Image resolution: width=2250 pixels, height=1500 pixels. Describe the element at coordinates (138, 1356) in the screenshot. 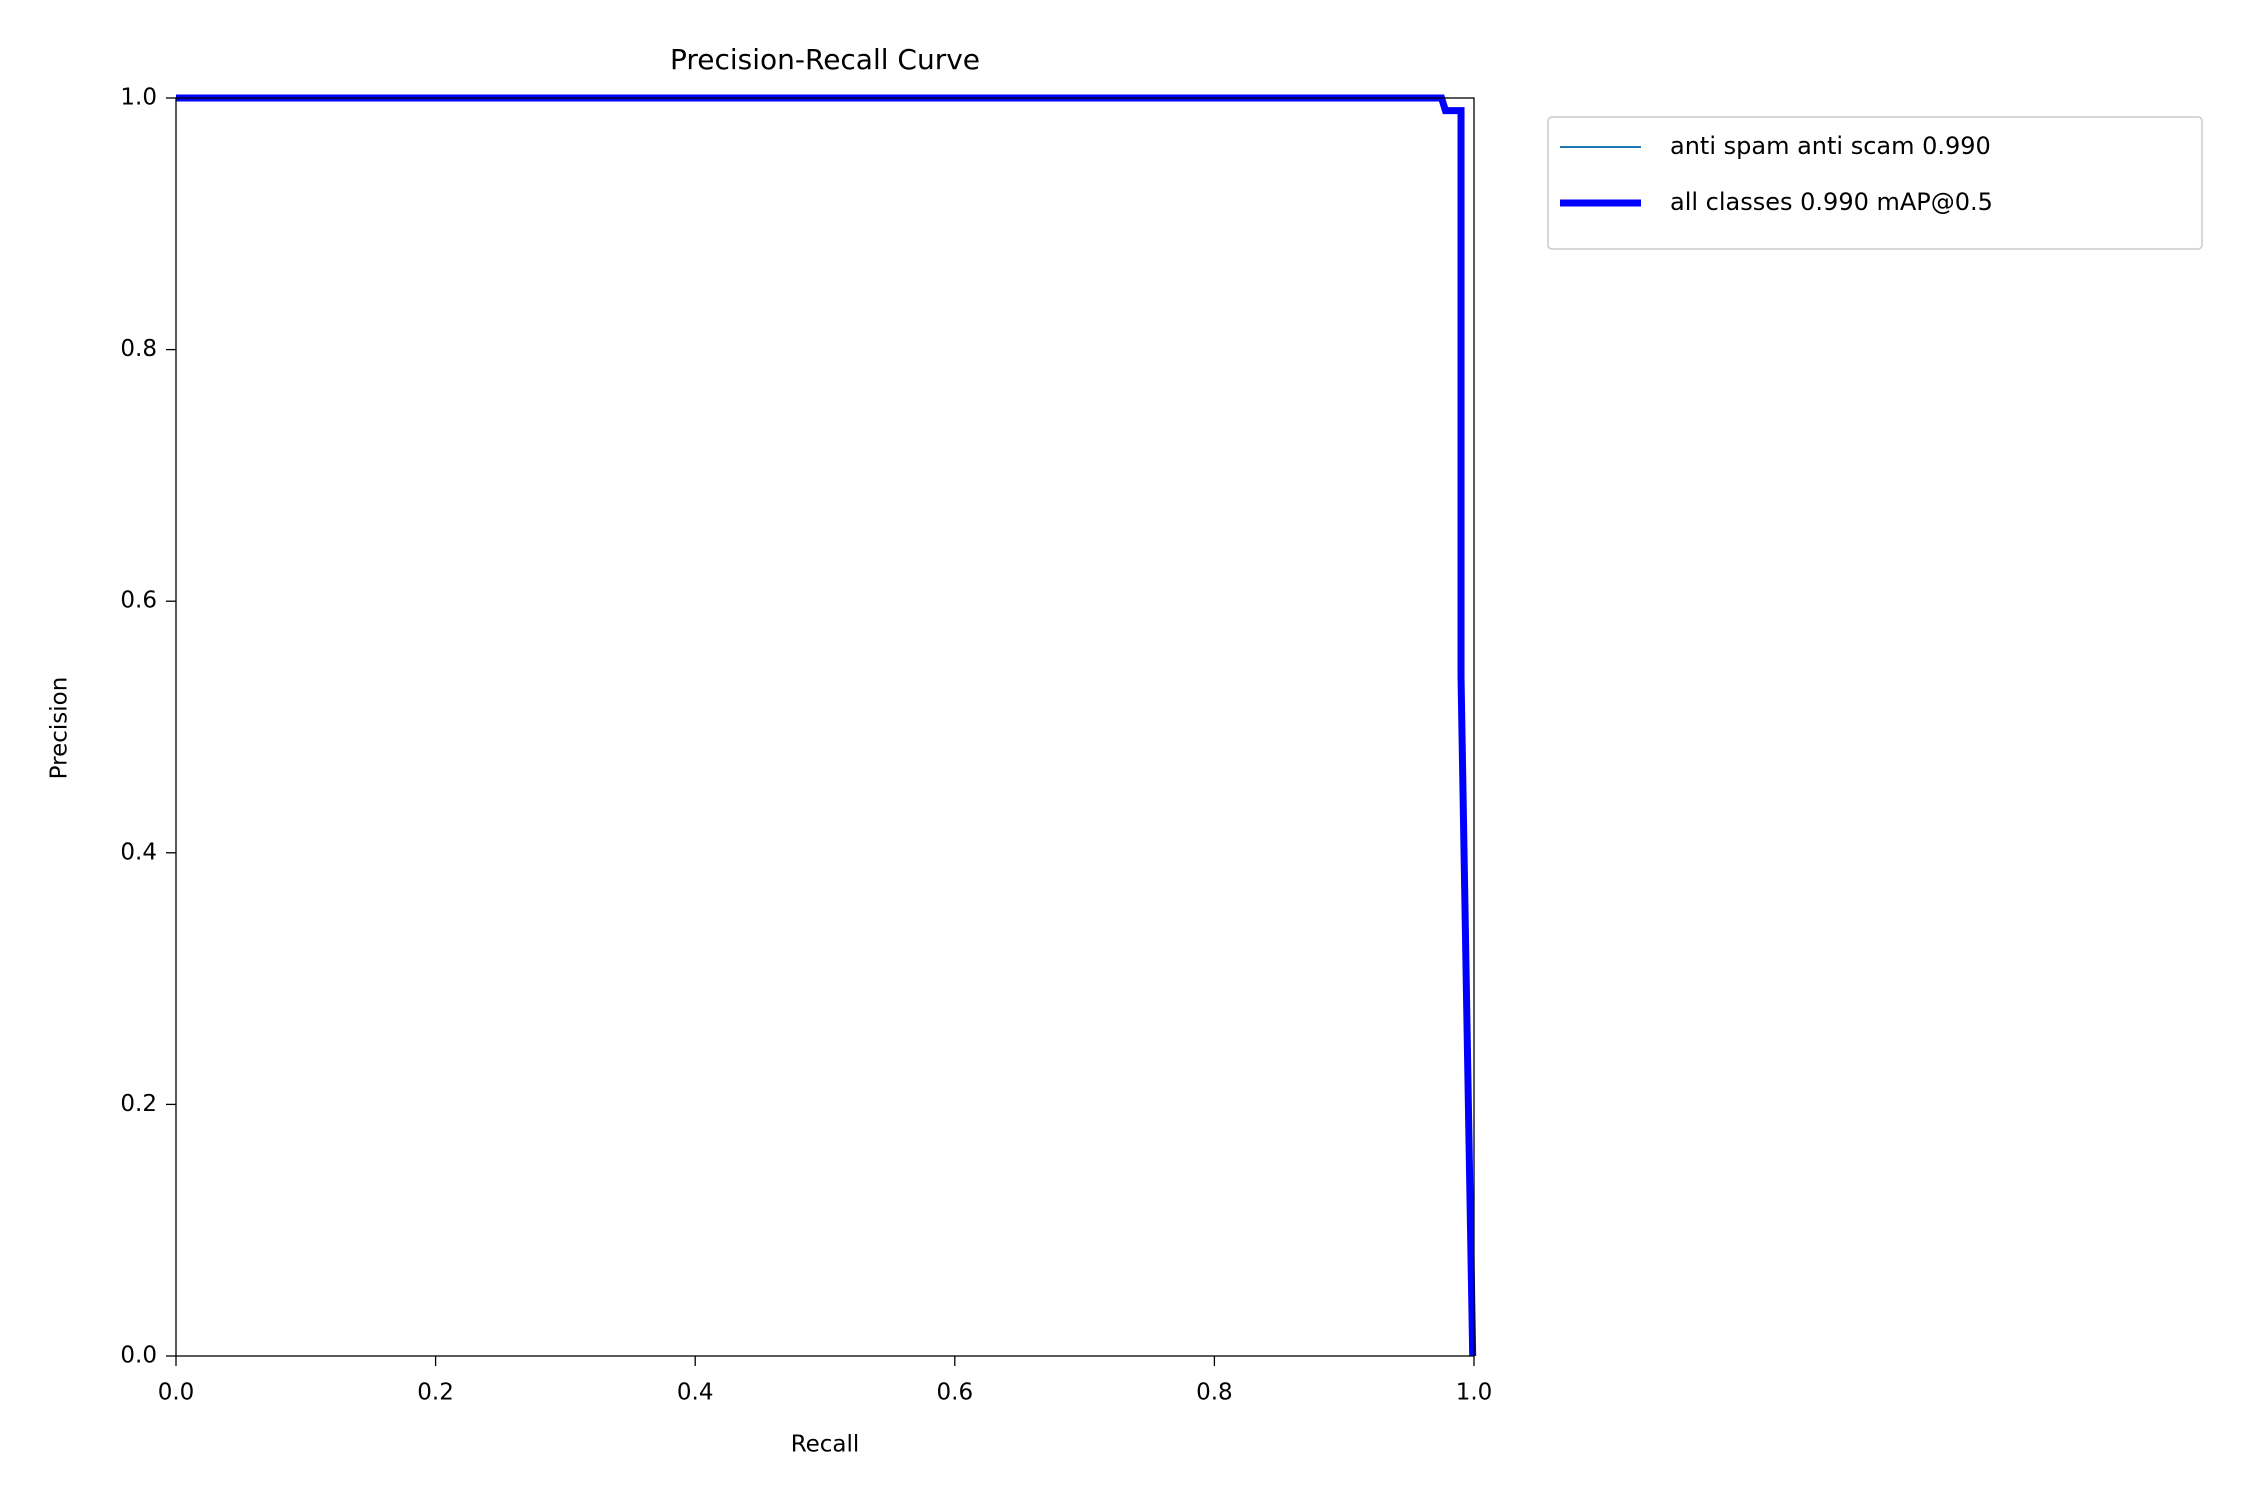

I see `y-tick-label: 0.0` at that location.